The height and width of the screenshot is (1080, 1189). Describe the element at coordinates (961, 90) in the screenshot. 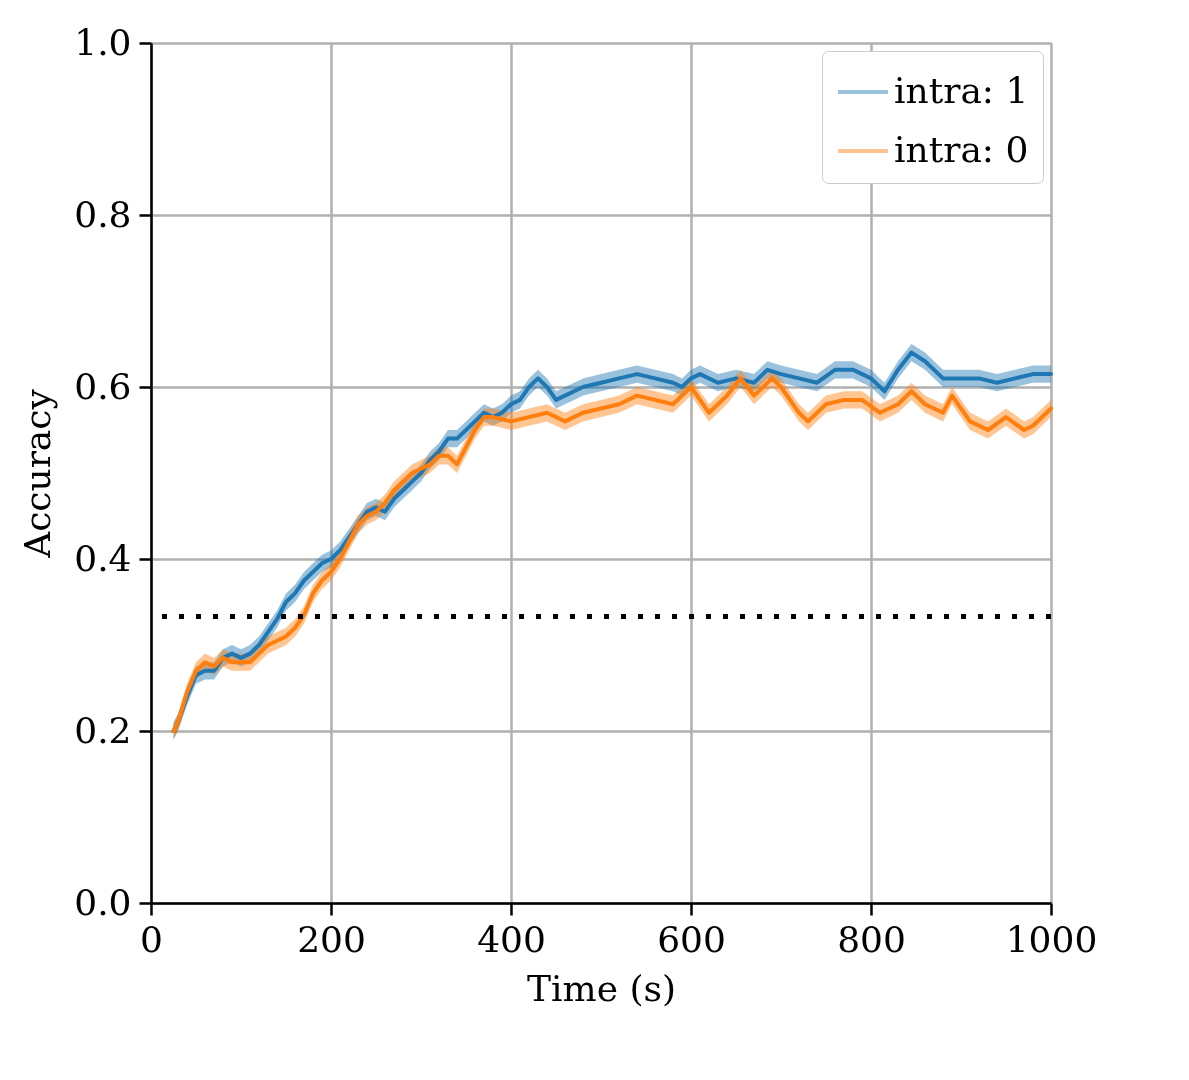

I see `legend-label: intra: 1` at that location.